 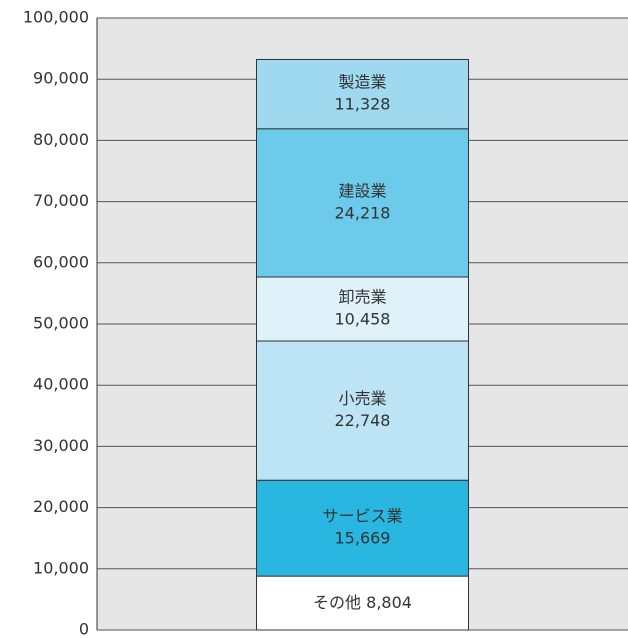 What do you see at coordinates (363, 212) in the screenshot?
I see `value-label: 24,218` at bounding box center [363, 212].